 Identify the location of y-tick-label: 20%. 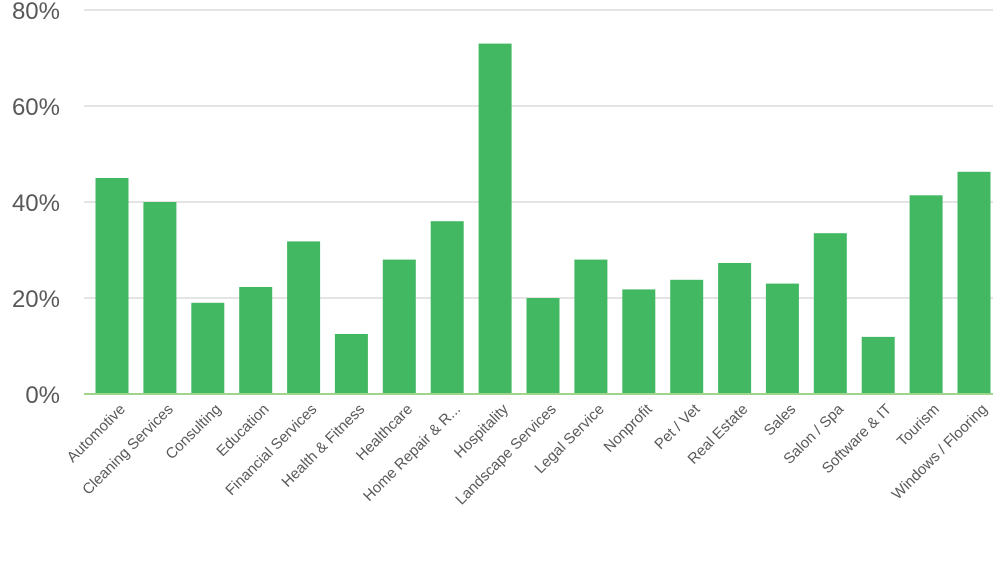
(36, 299).